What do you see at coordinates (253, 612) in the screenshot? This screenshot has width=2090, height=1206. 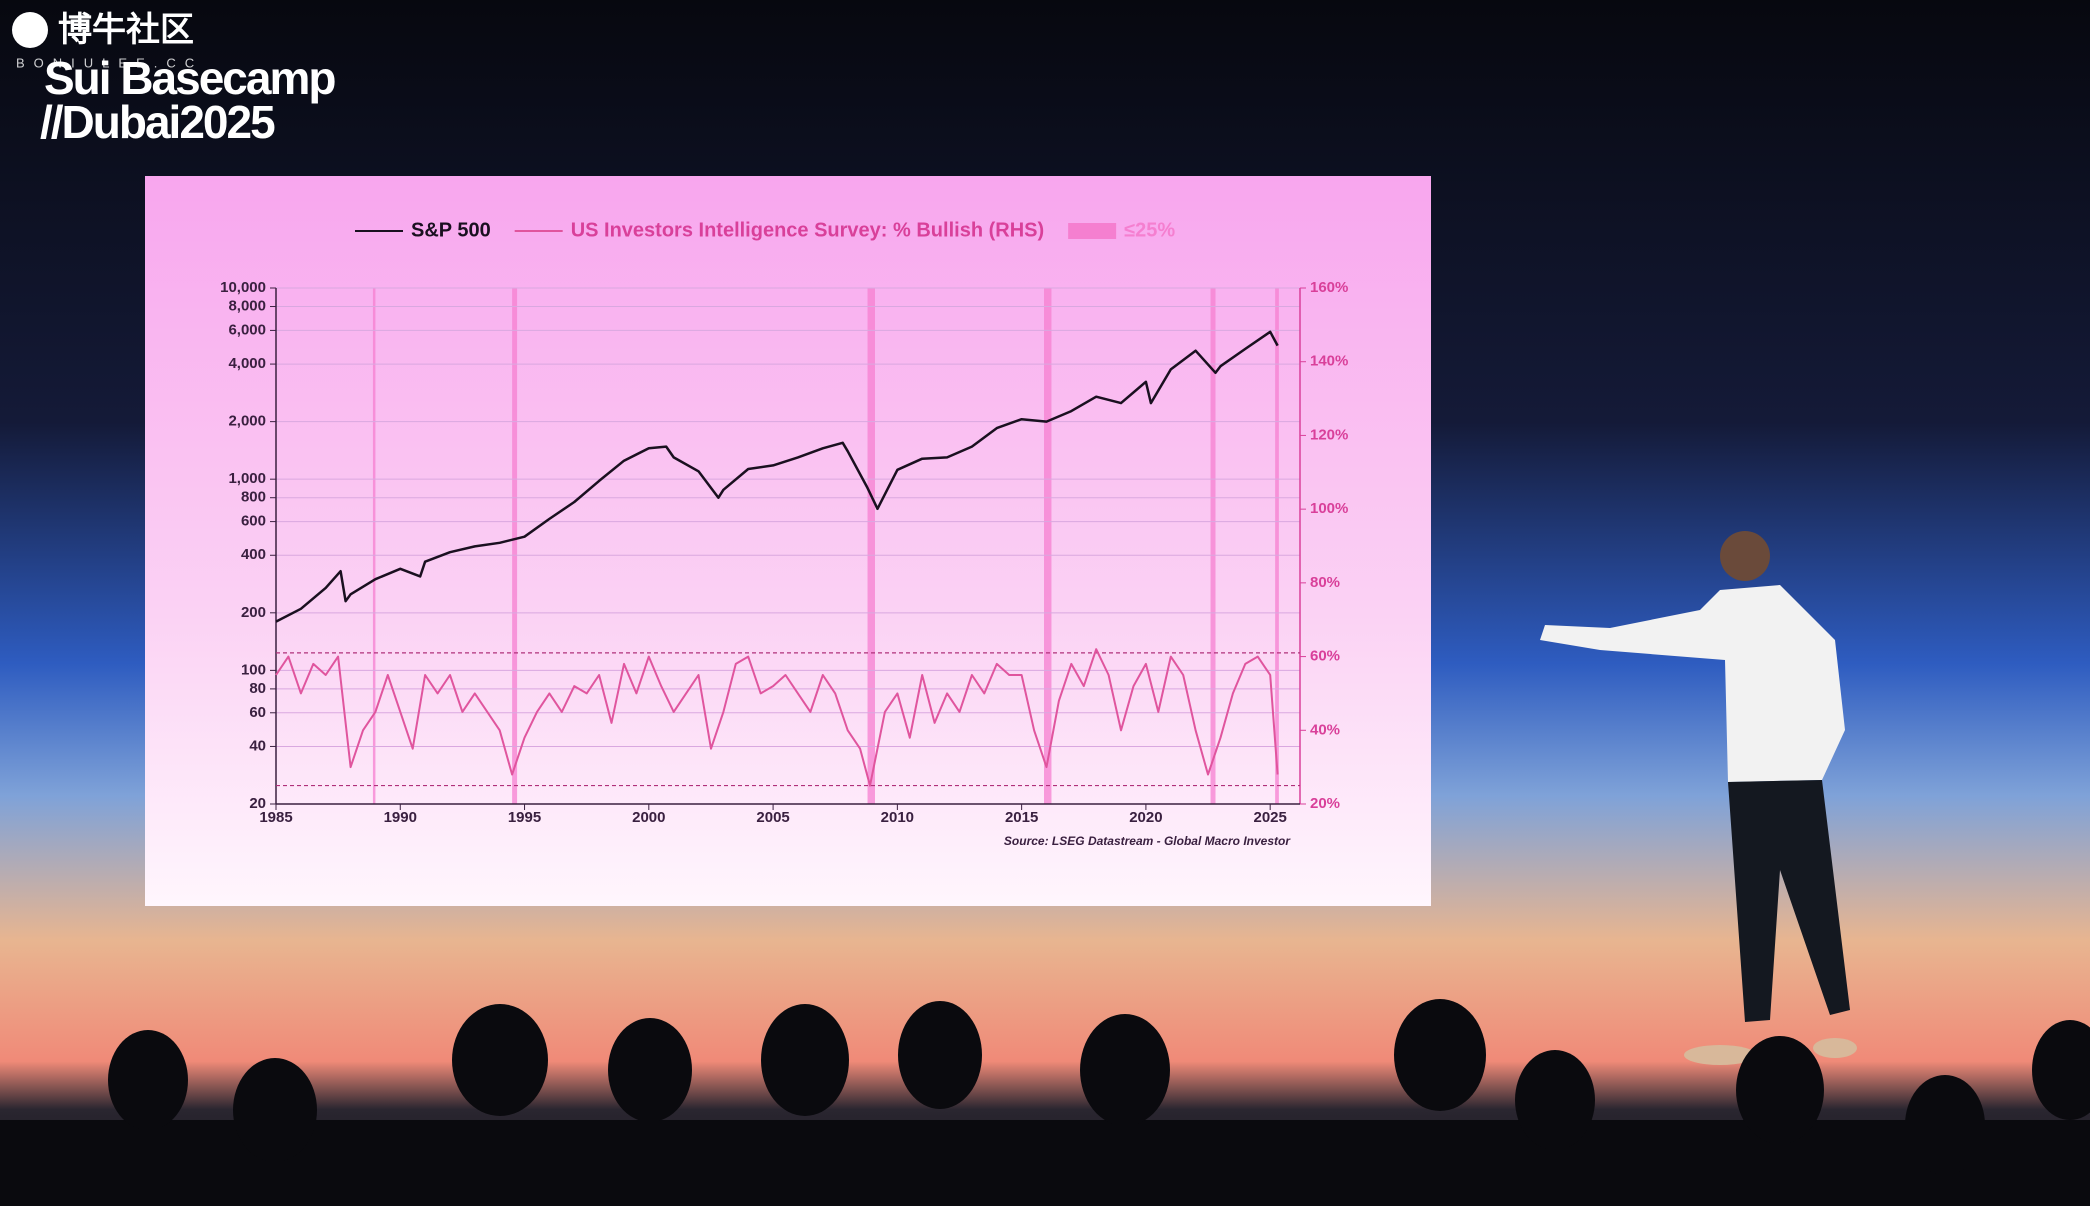 I see `y-tick-label: 200` at bounding box center [253, 612].